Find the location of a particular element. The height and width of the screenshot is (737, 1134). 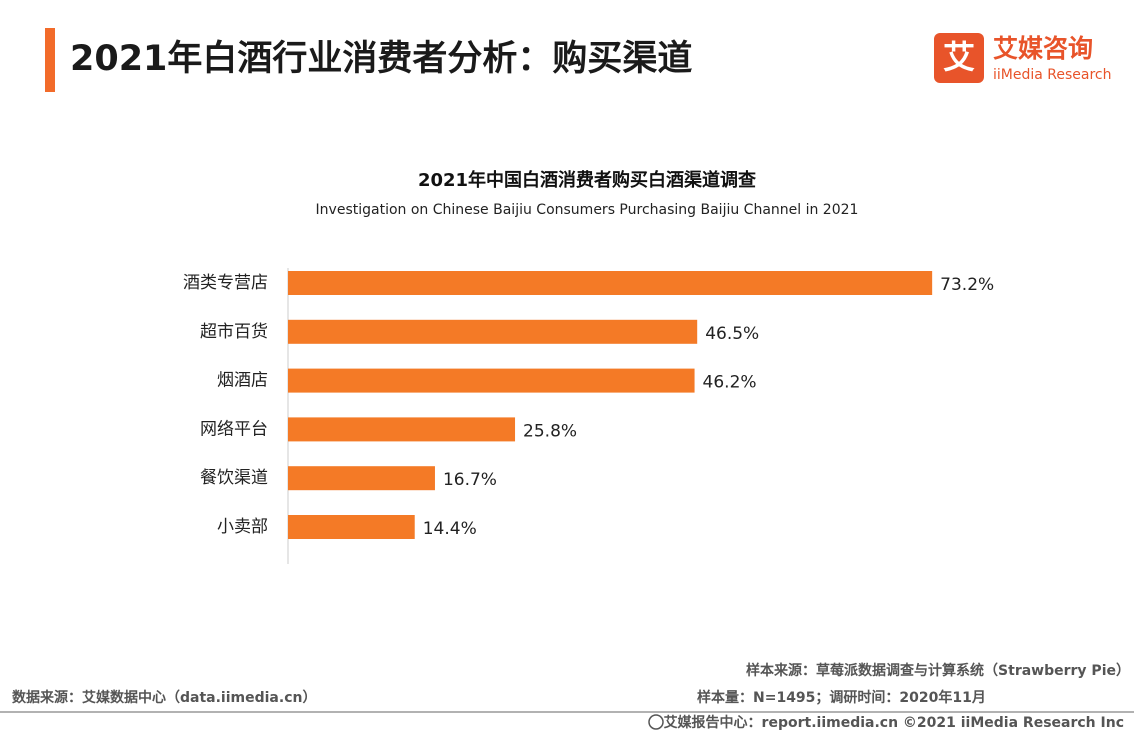

chart-title: 2021年中国白酒消费者购买白酒渠道调查 is located at coordinates (587, 180).